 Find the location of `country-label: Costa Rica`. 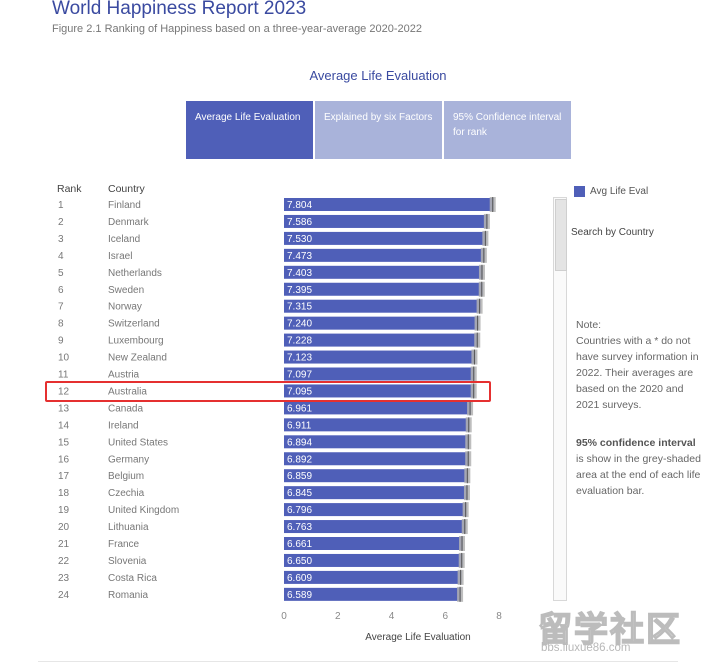

country-label: Costa Rica is located at coordinates (132, 578).